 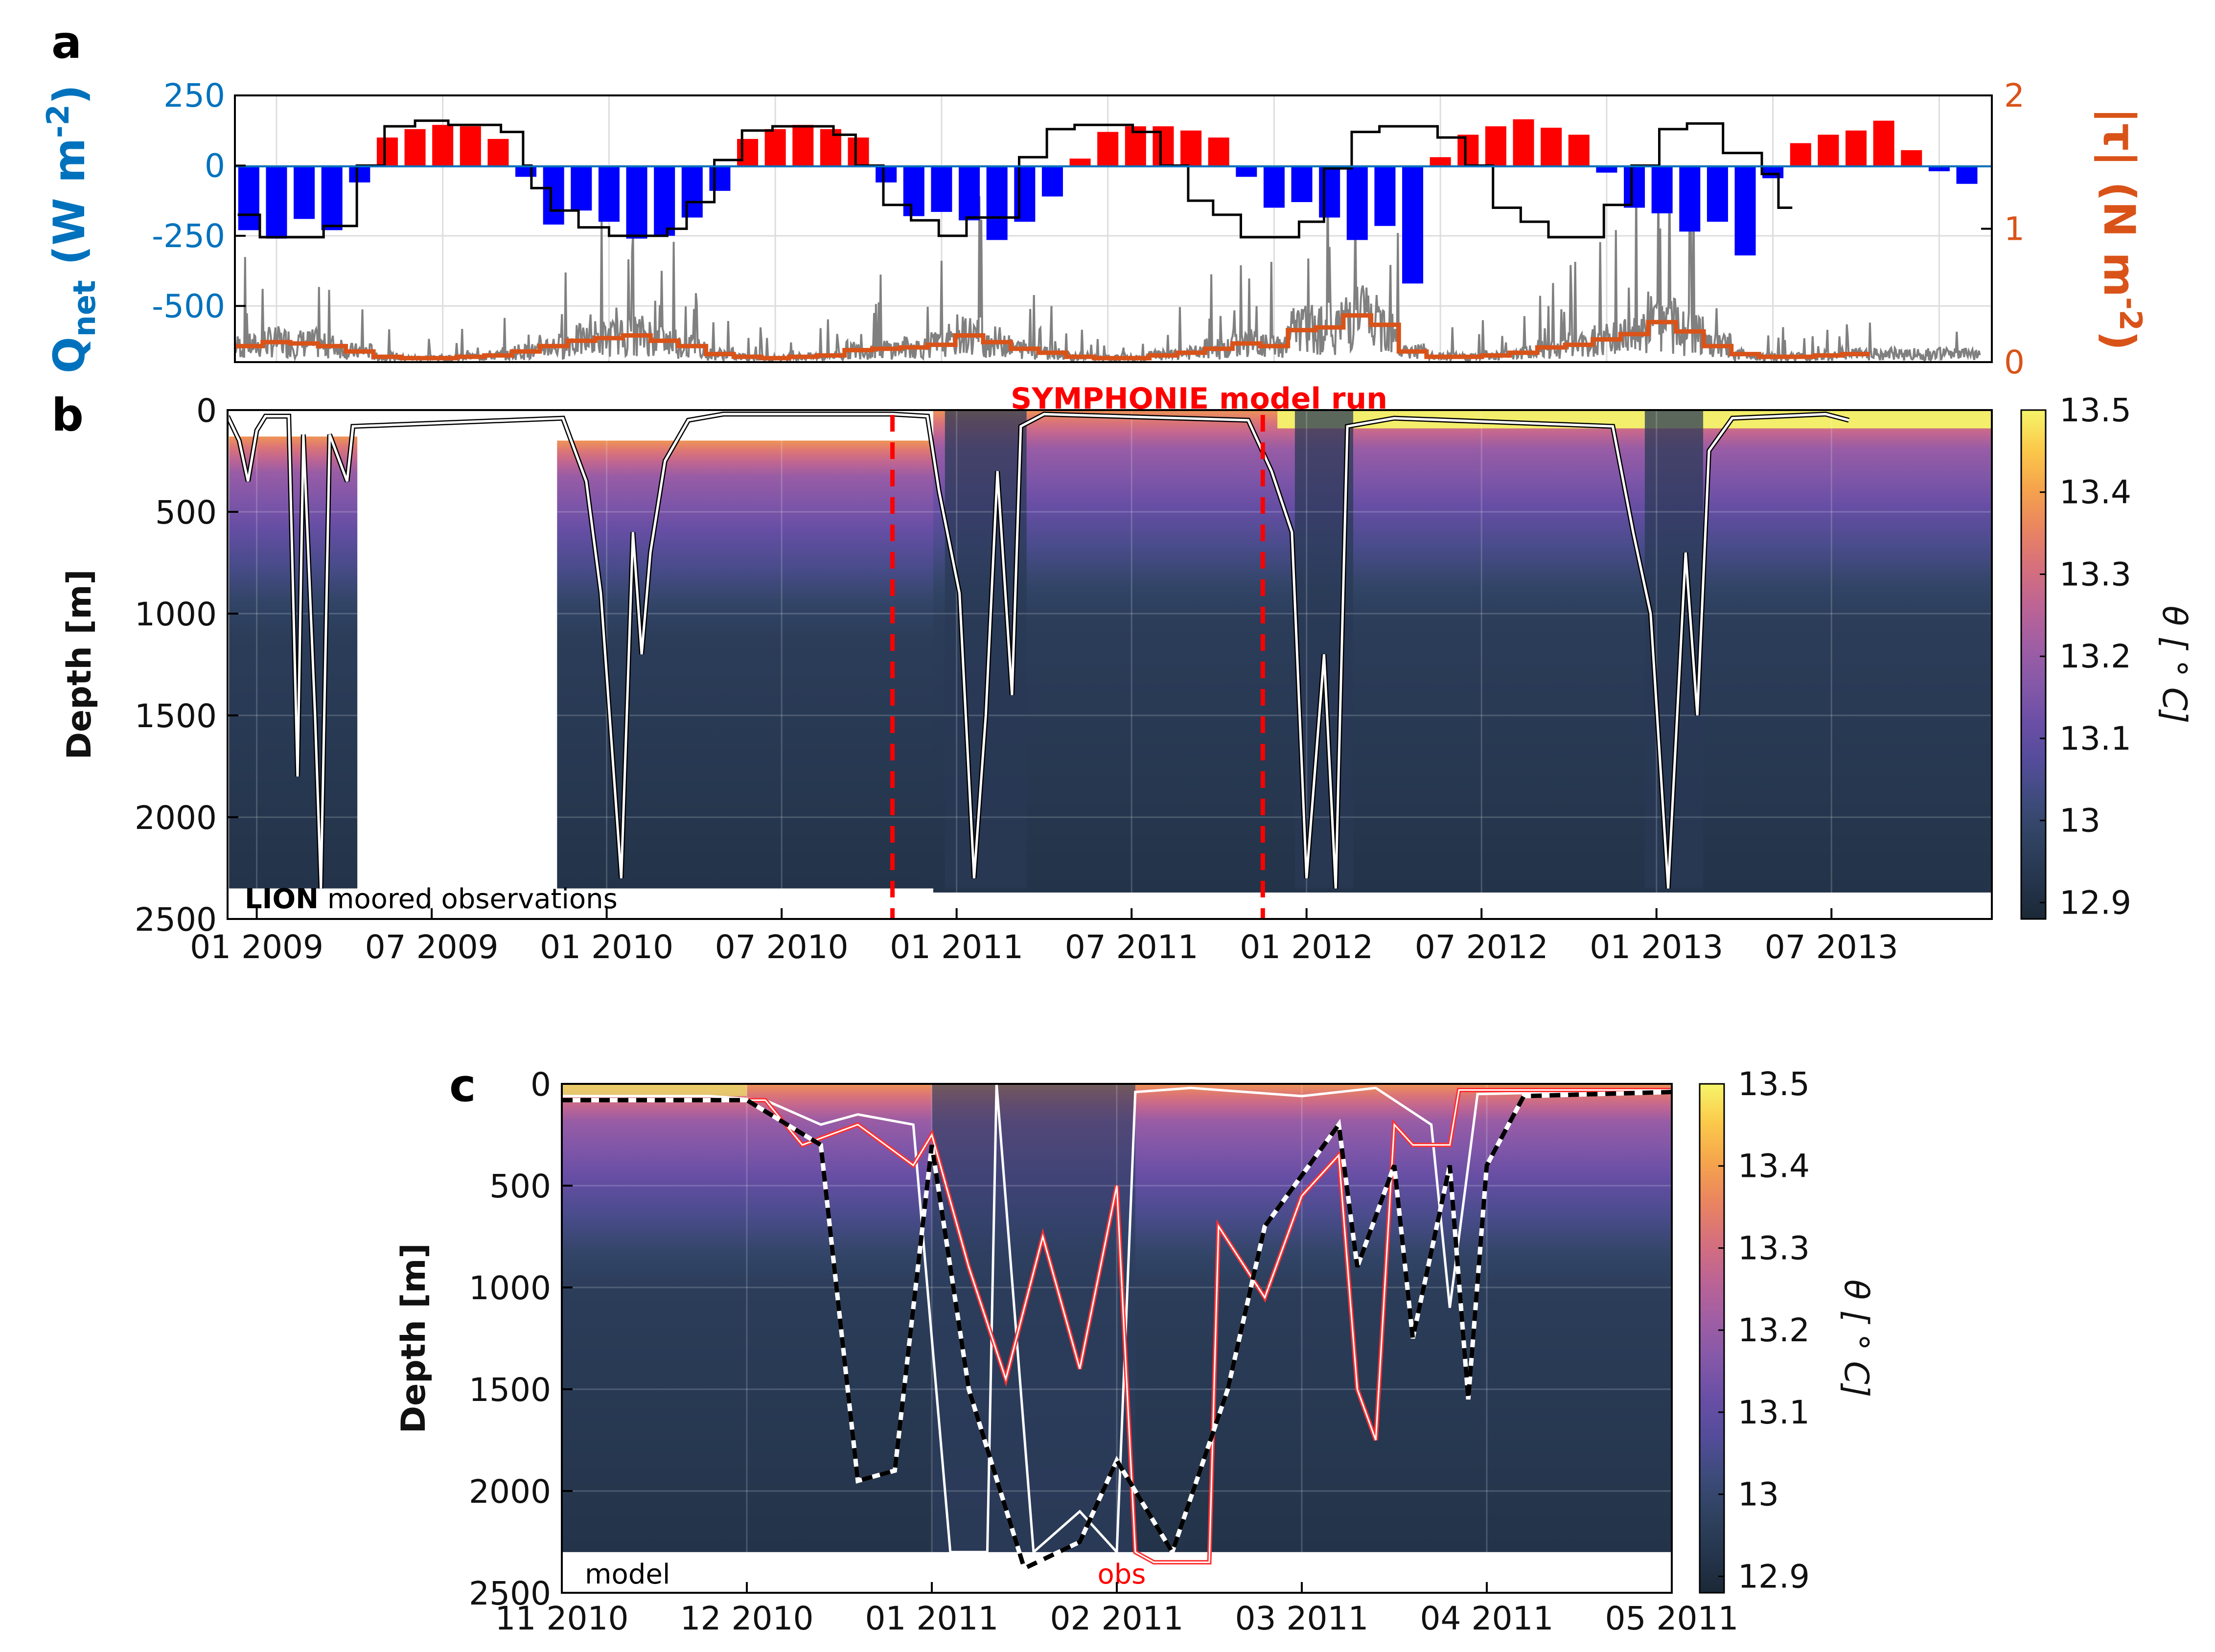 What do you see at coordinates (432, 947) in the screenshot?
I see `x-tick-label: 07 2009` at bounding box center [432, 947].